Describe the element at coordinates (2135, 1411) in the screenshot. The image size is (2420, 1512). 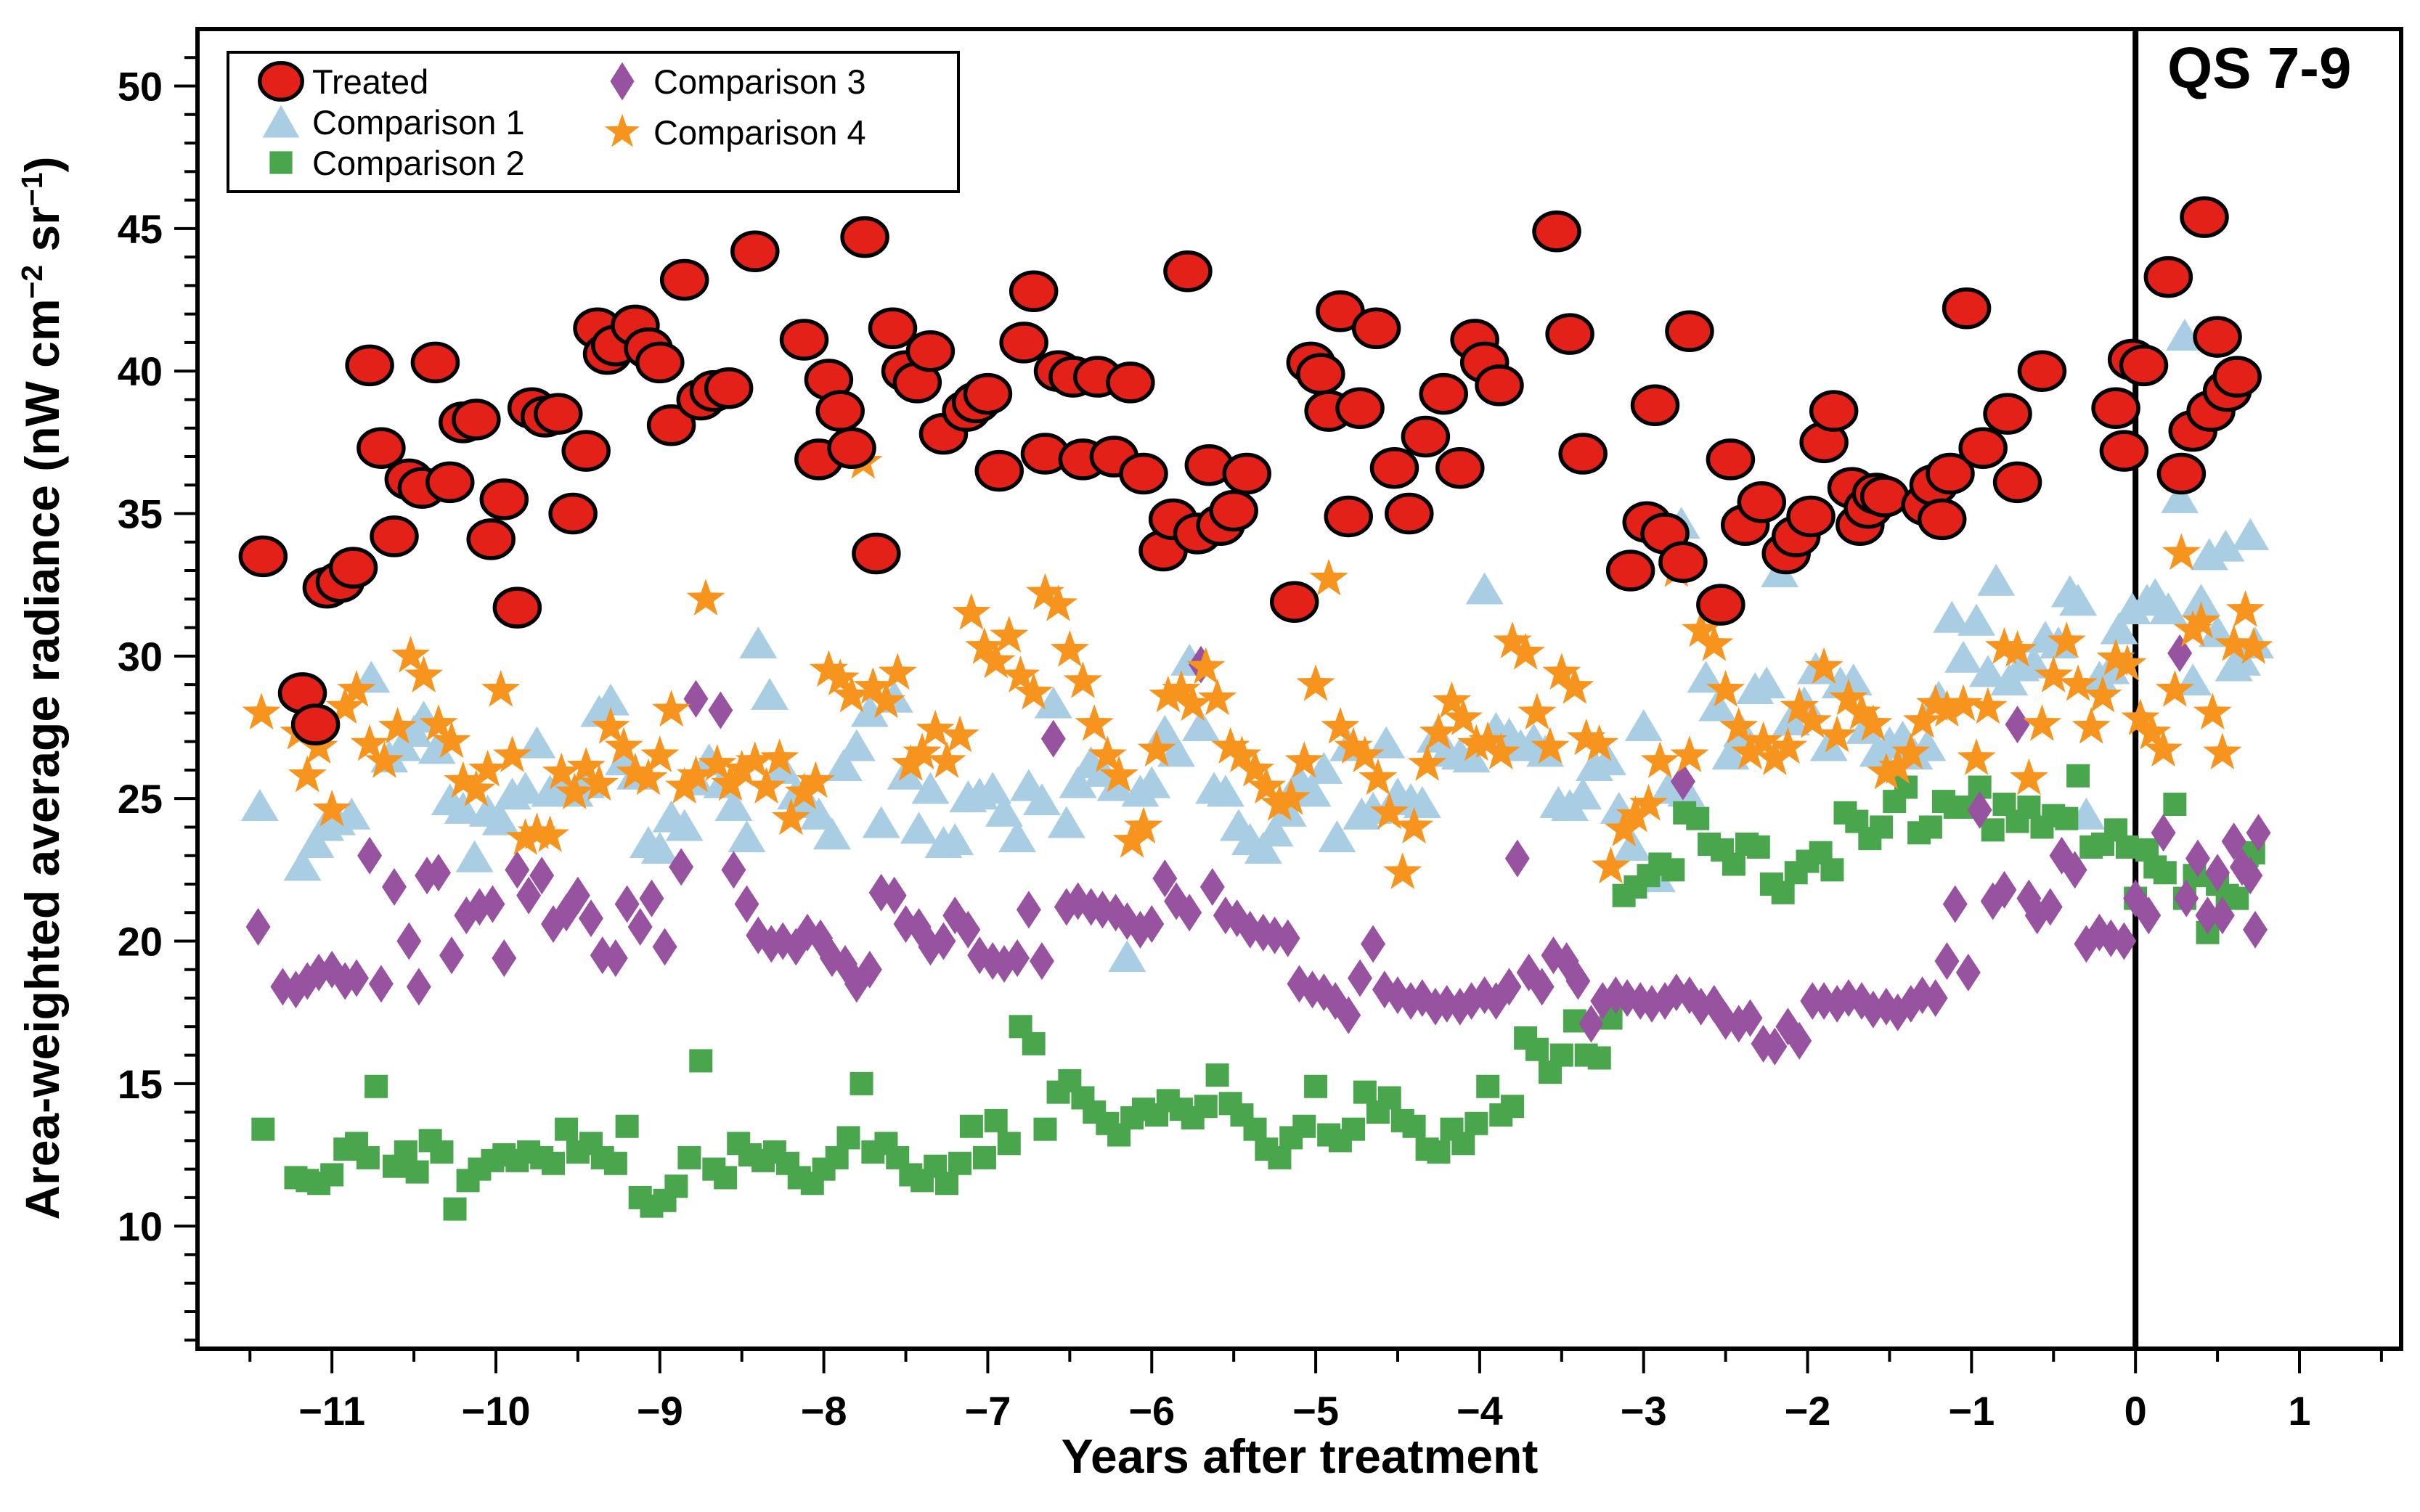
I see `svg-text: 0` at that location.